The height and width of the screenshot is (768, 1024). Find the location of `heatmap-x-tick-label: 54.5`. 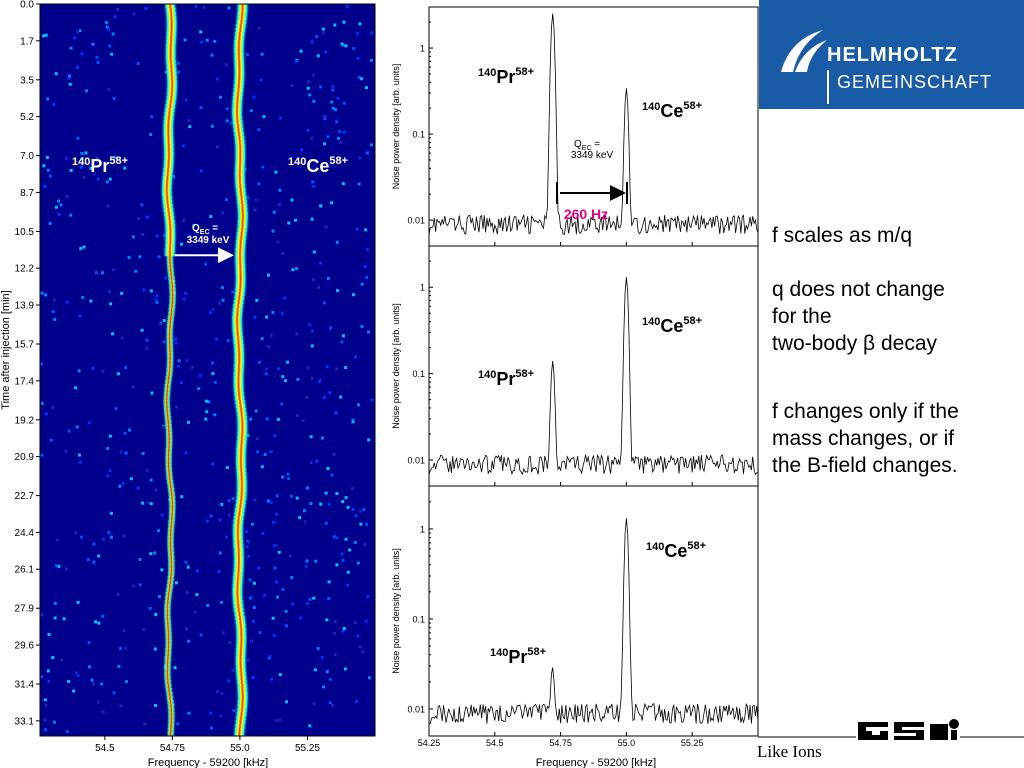

heatmap-x-tick-label: 54.5 is located at coordinates (105, 748).